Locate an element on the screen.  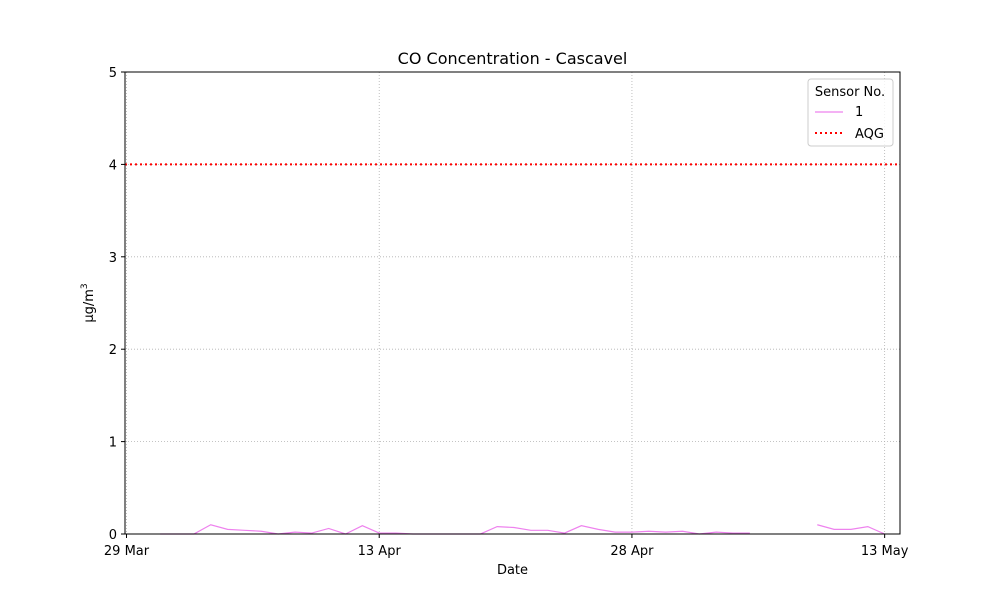
x-tick-label: 29 Mar is located at coordinates (127, 551).